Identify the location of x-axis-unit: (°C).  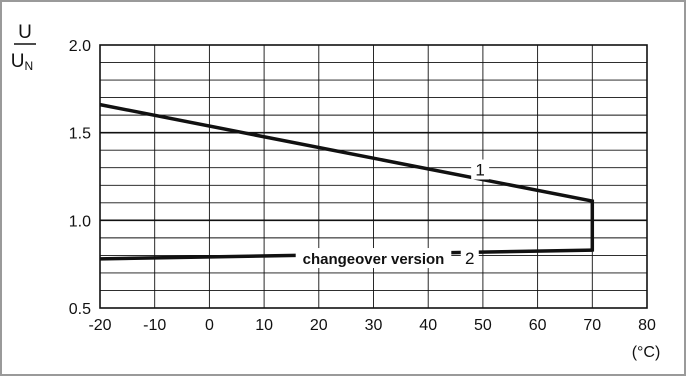
(646, 352).